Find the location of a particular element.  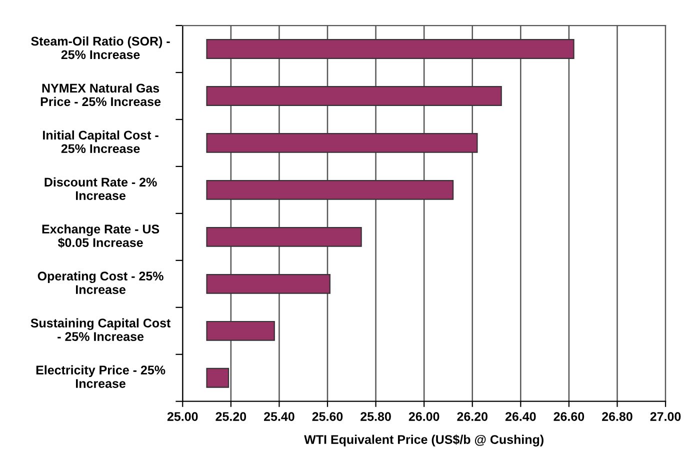

y-tick-label: Electricity Price - 25% Increase is located at coordinates (101, 376).